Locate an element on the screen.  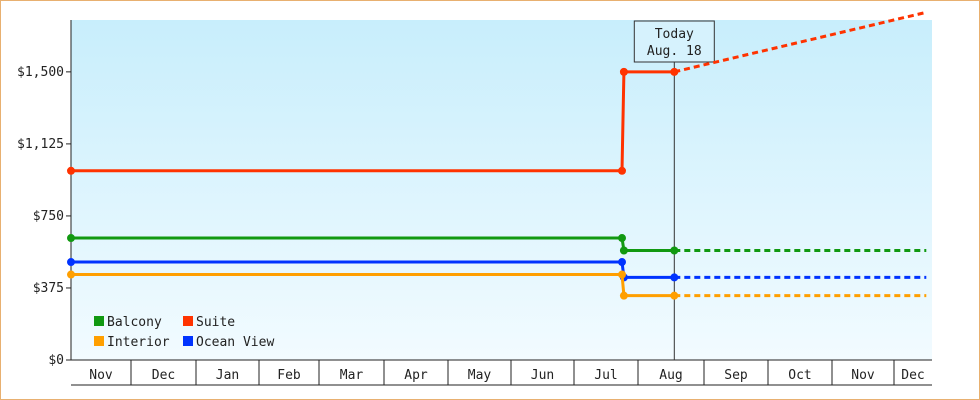
y-tick-label: $0 is located at coordinates (56, 360).